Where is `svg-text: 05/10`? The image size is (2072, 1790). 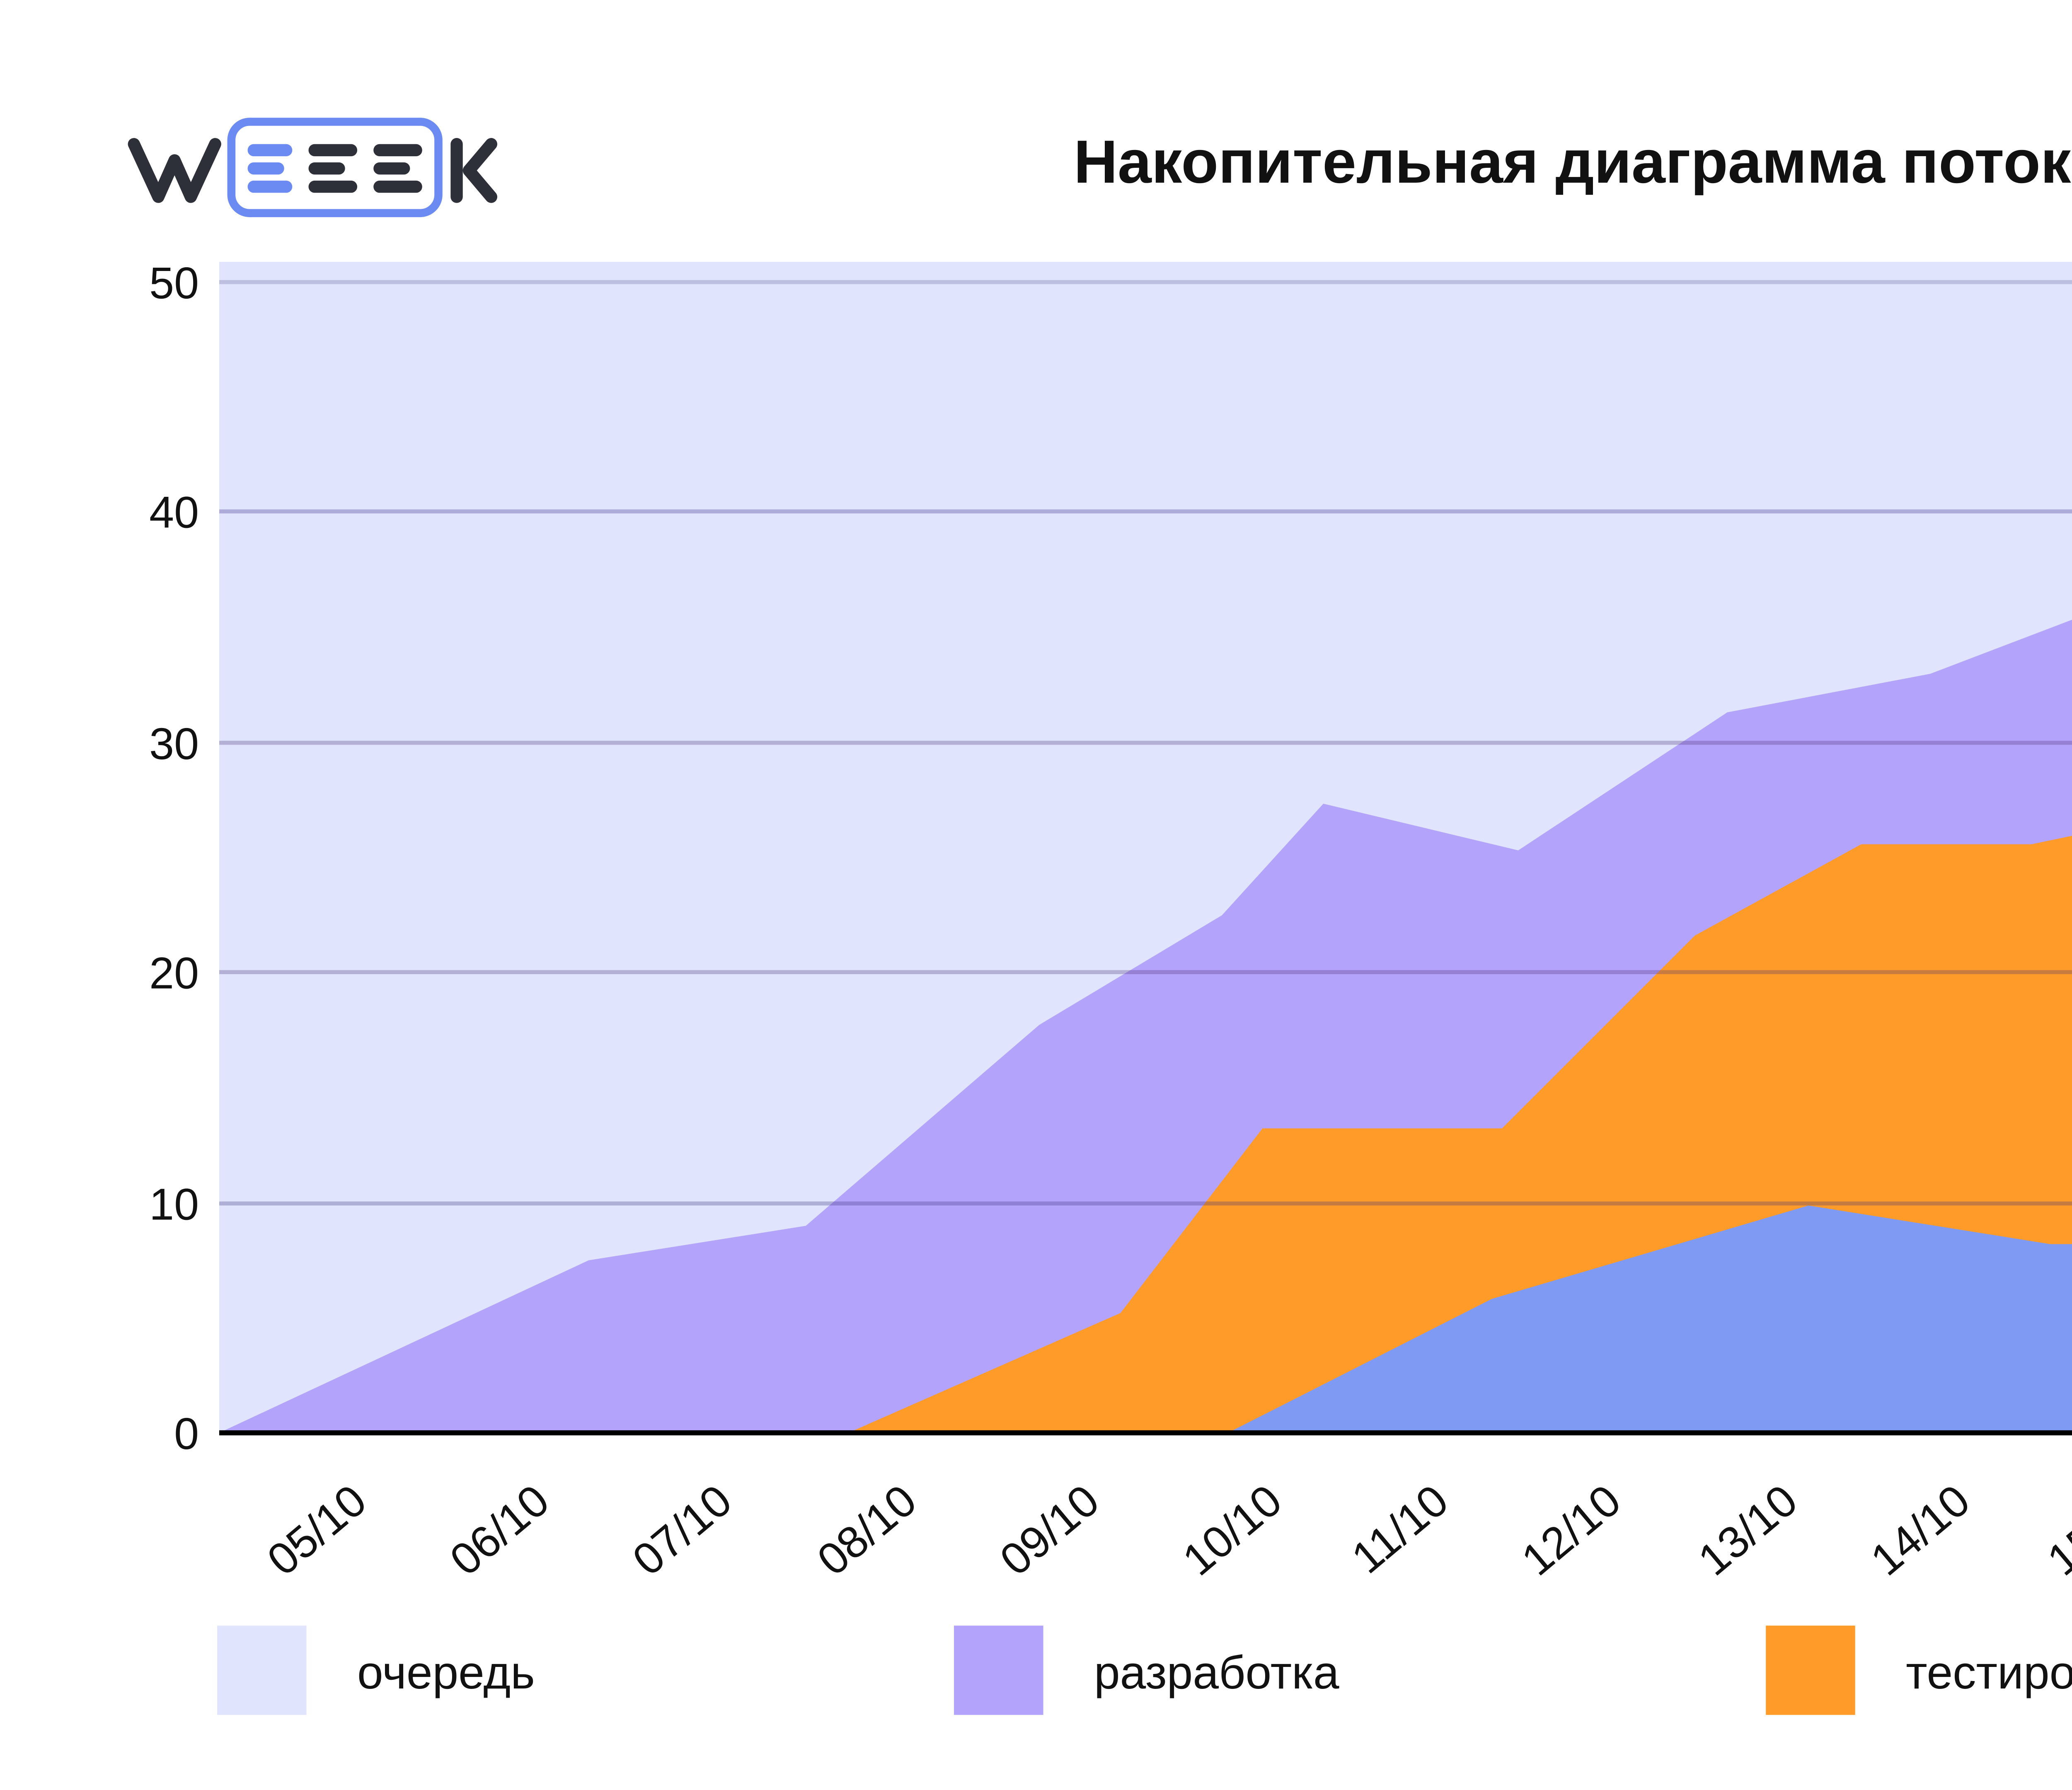 svg-text: 05/10 is located at coordinates (316, 1530).